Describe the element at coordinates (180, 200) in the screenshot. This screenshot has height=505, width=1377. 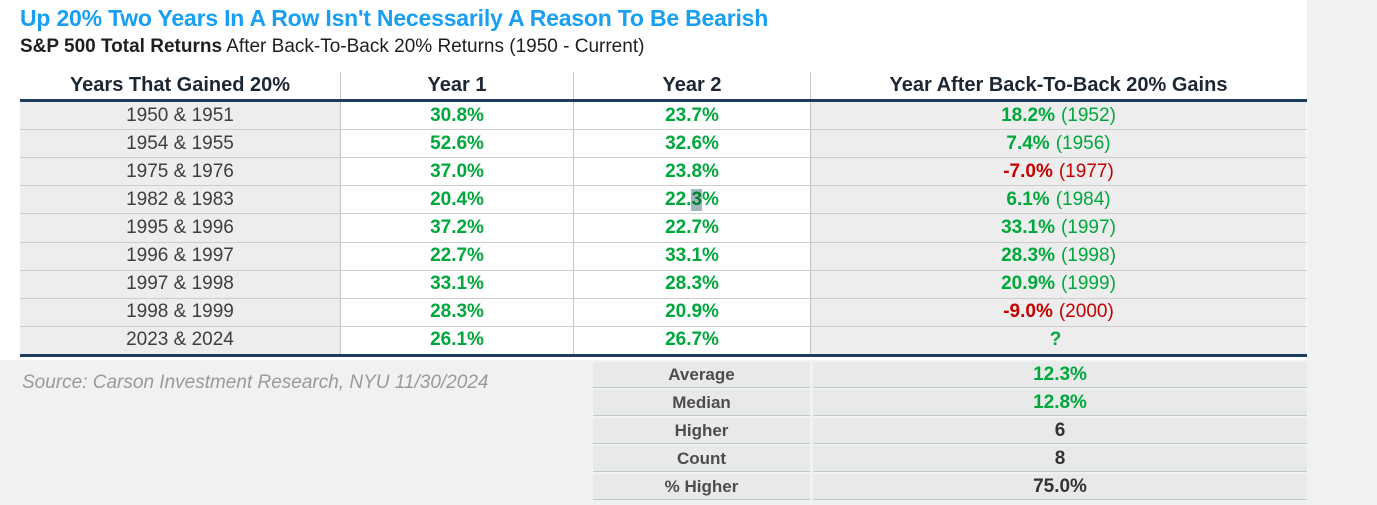
I see `cell-years: 1982 & 1983` at that location.